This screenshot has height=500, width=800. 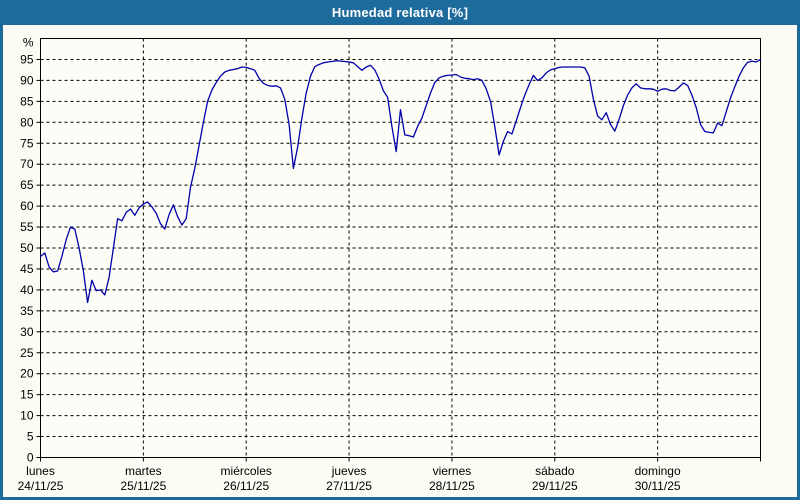 I want to click on y-tick-label: 50, so click(x=27, y=248).